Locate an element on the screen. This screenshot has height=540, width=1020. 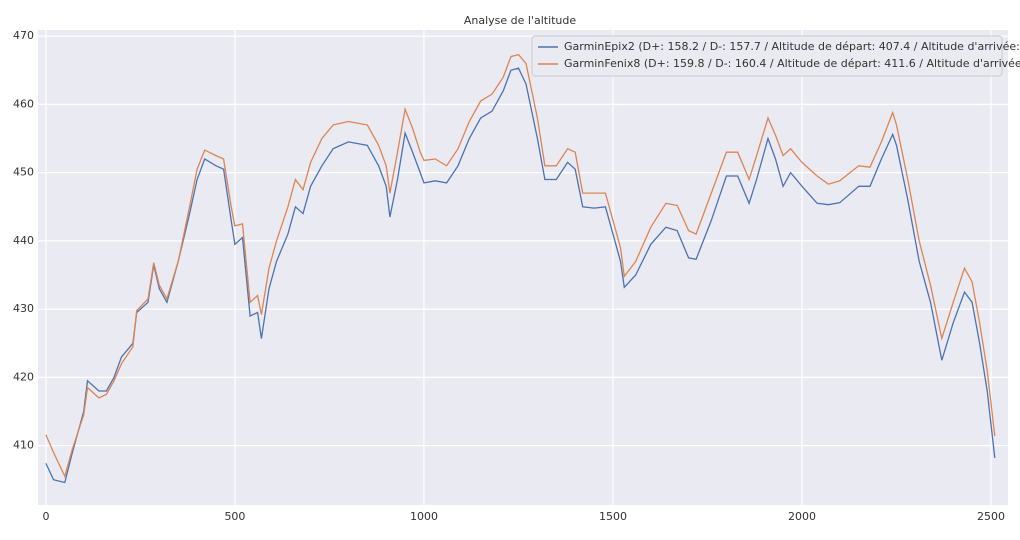
y-tick-label: 430 is located at coordinates (23, 308).